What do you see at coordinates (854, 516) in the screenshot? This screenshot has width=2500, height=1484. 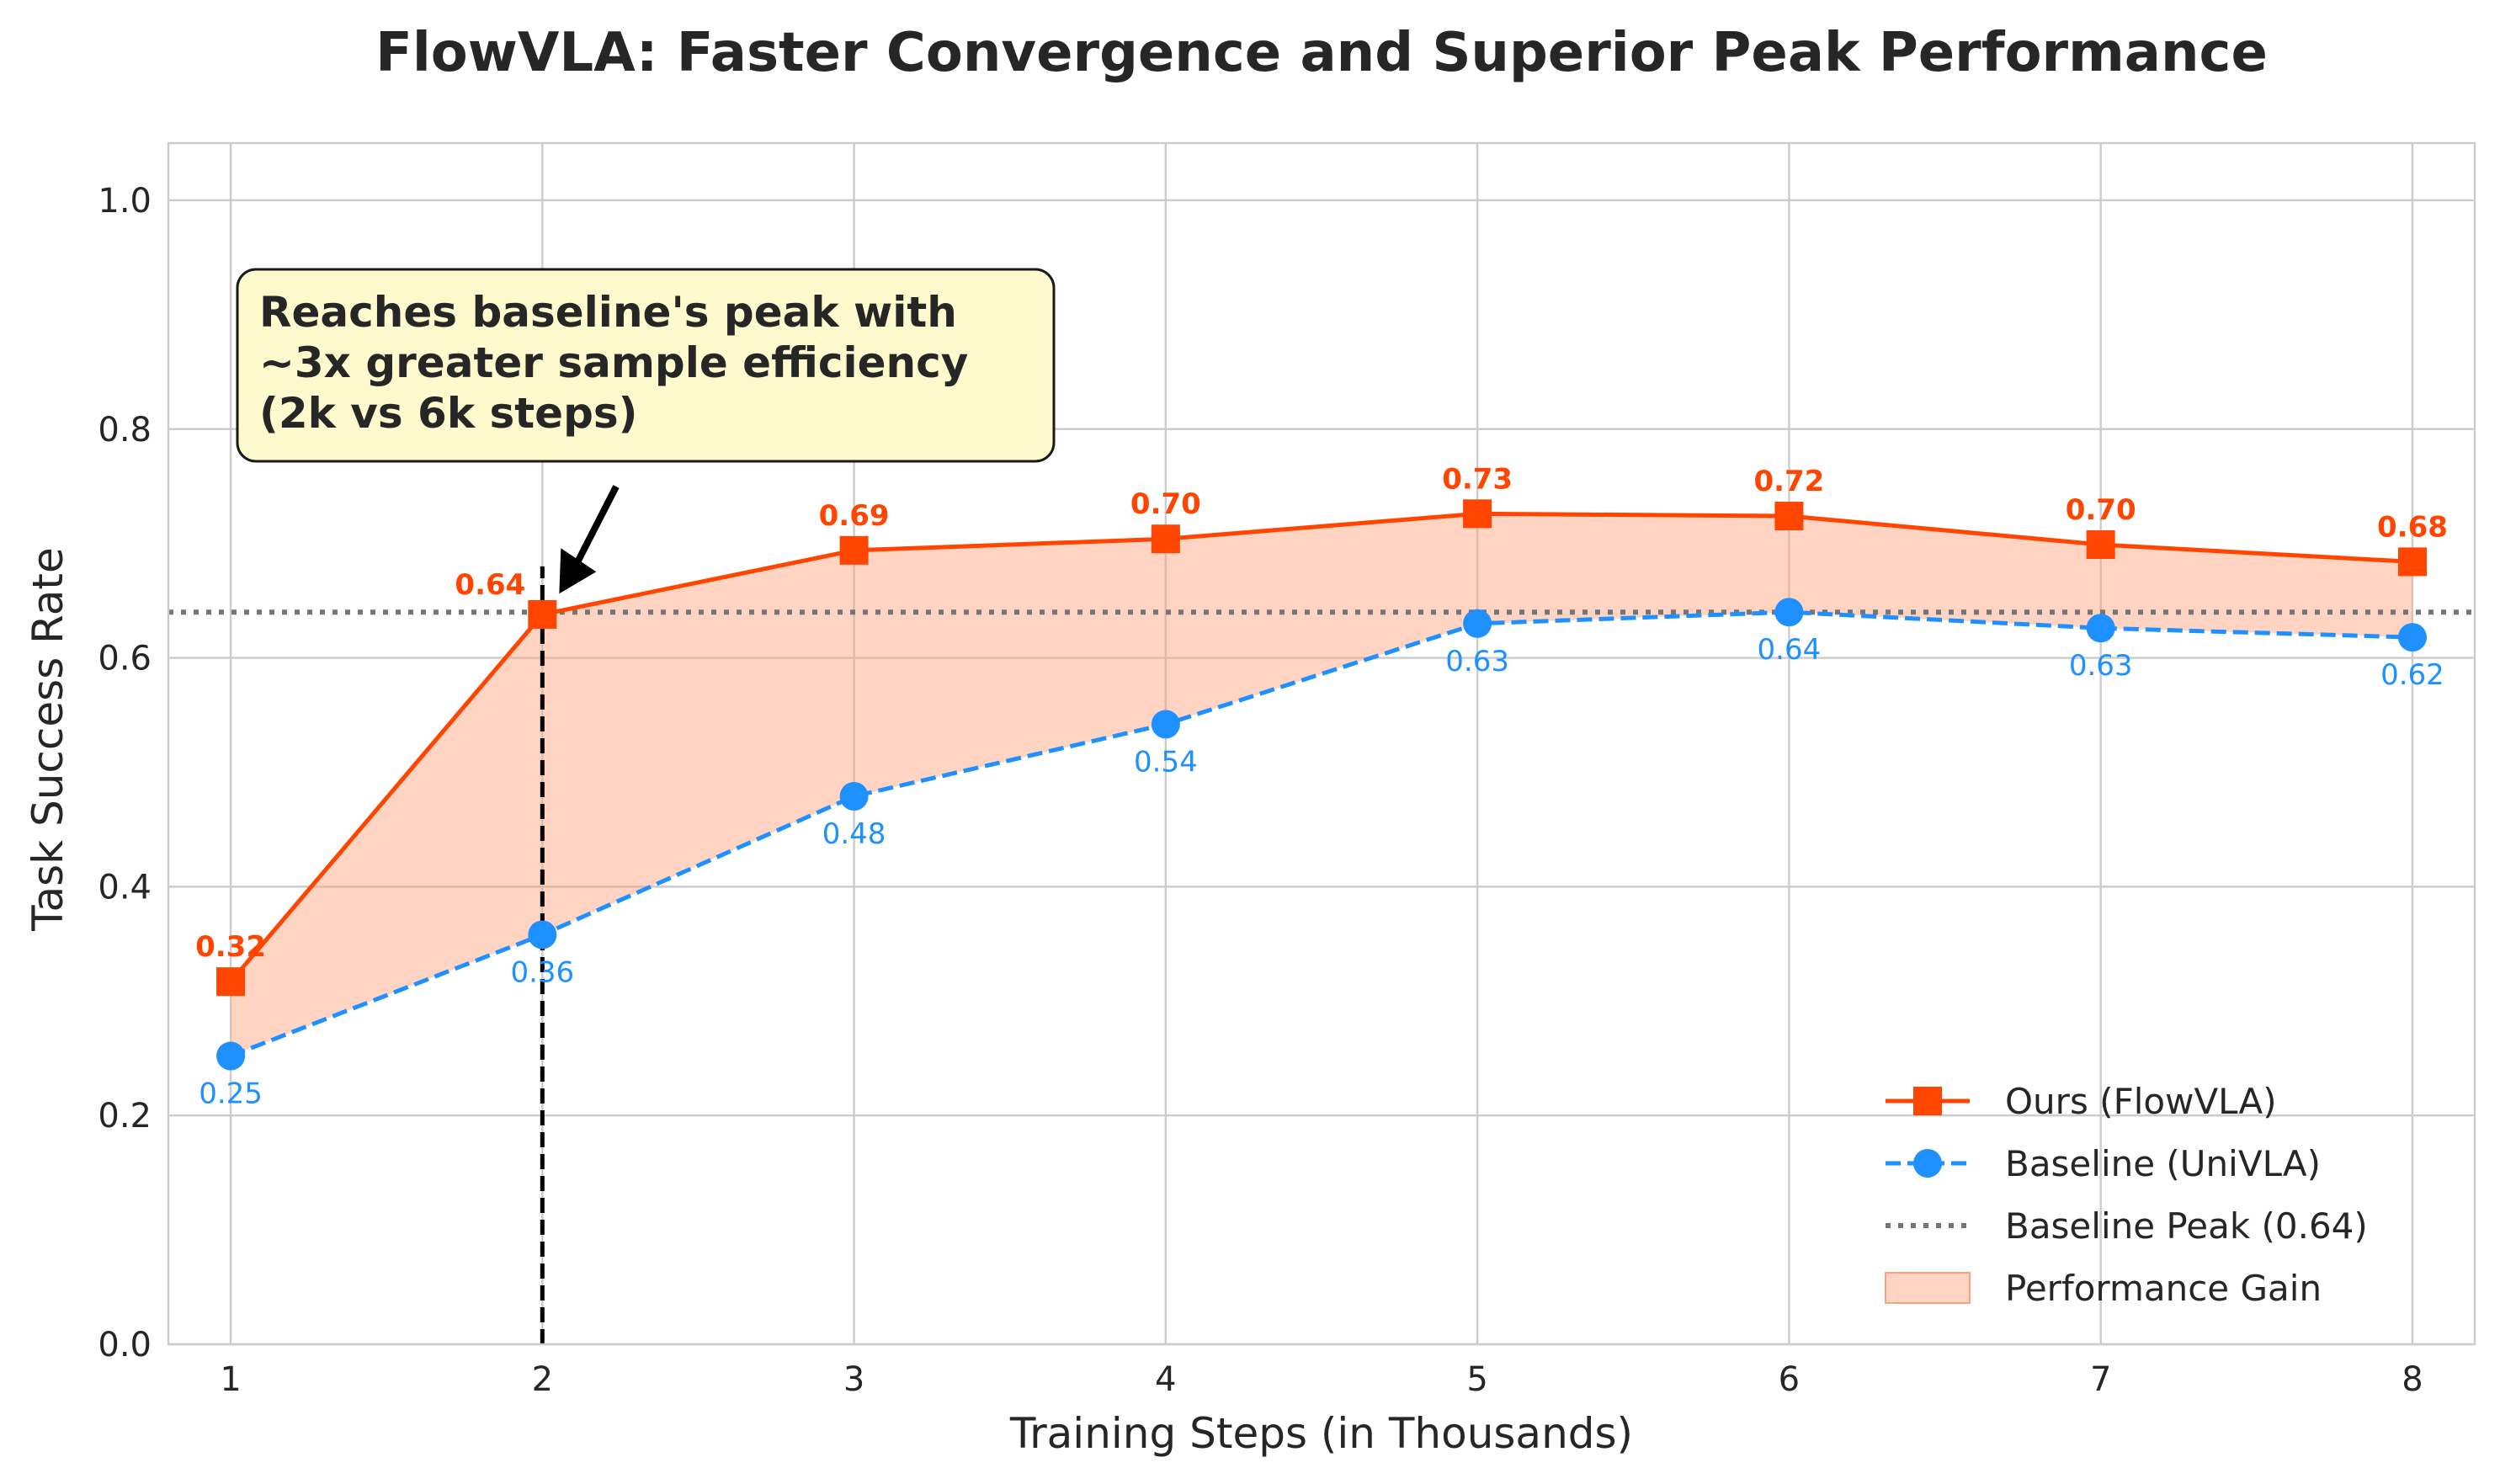 I see `data-label-ours-3: 0.69` at bounding box center [854, 516].